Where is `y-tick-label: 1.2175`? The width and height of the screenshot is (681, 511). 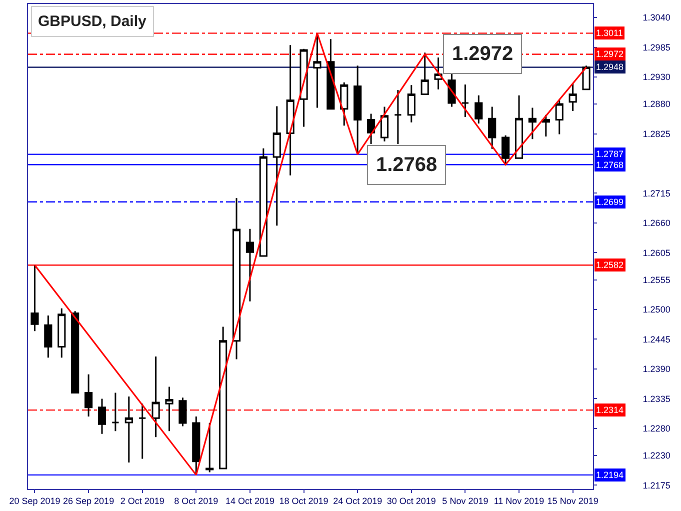
y-tick-label: 1.2175 is located at coordinates (656, 485).